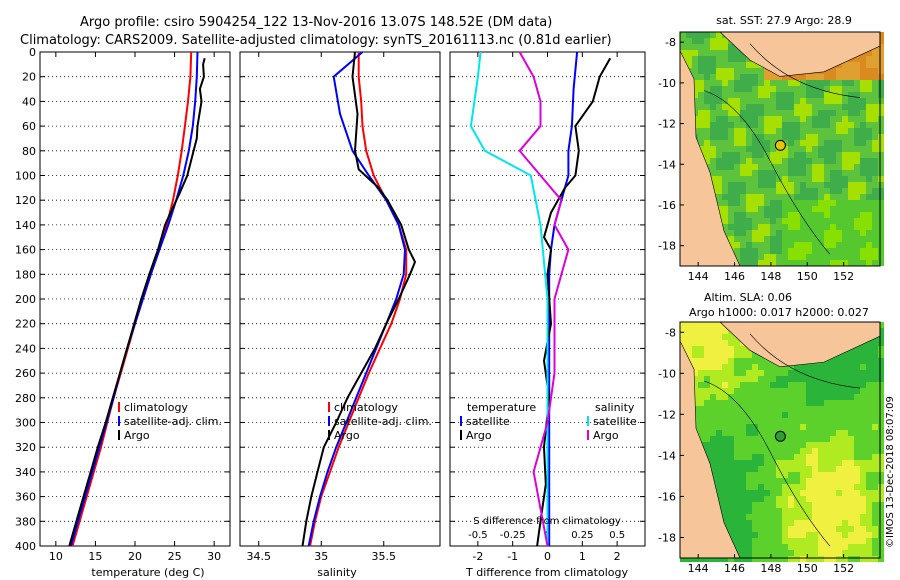 The width and height of the screenshot is (900, 580). Describe the element at coordinates (25, 373) in the screenshot. I see `y-tick-label: 260` at that location.